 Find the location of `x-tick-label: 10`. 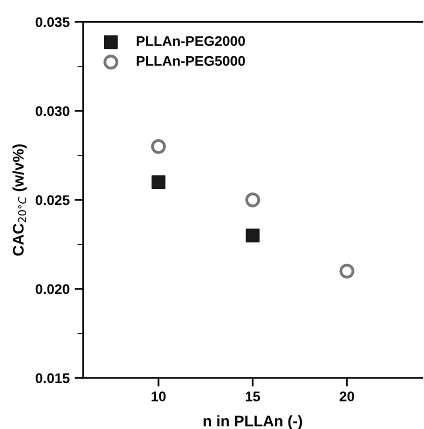

x-tick-label: 10 is located at coordinates (159, 397).